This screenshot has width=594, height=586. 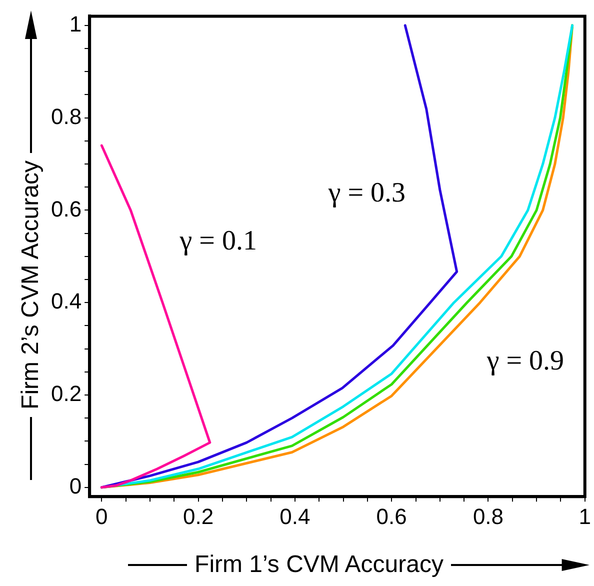 I want to click on annotation: γ = 0.3, so click(x=366, y=192).